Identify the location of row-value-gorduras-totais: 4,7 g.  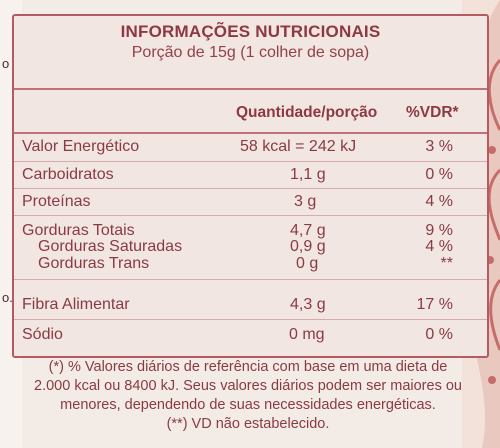
(308, 230).